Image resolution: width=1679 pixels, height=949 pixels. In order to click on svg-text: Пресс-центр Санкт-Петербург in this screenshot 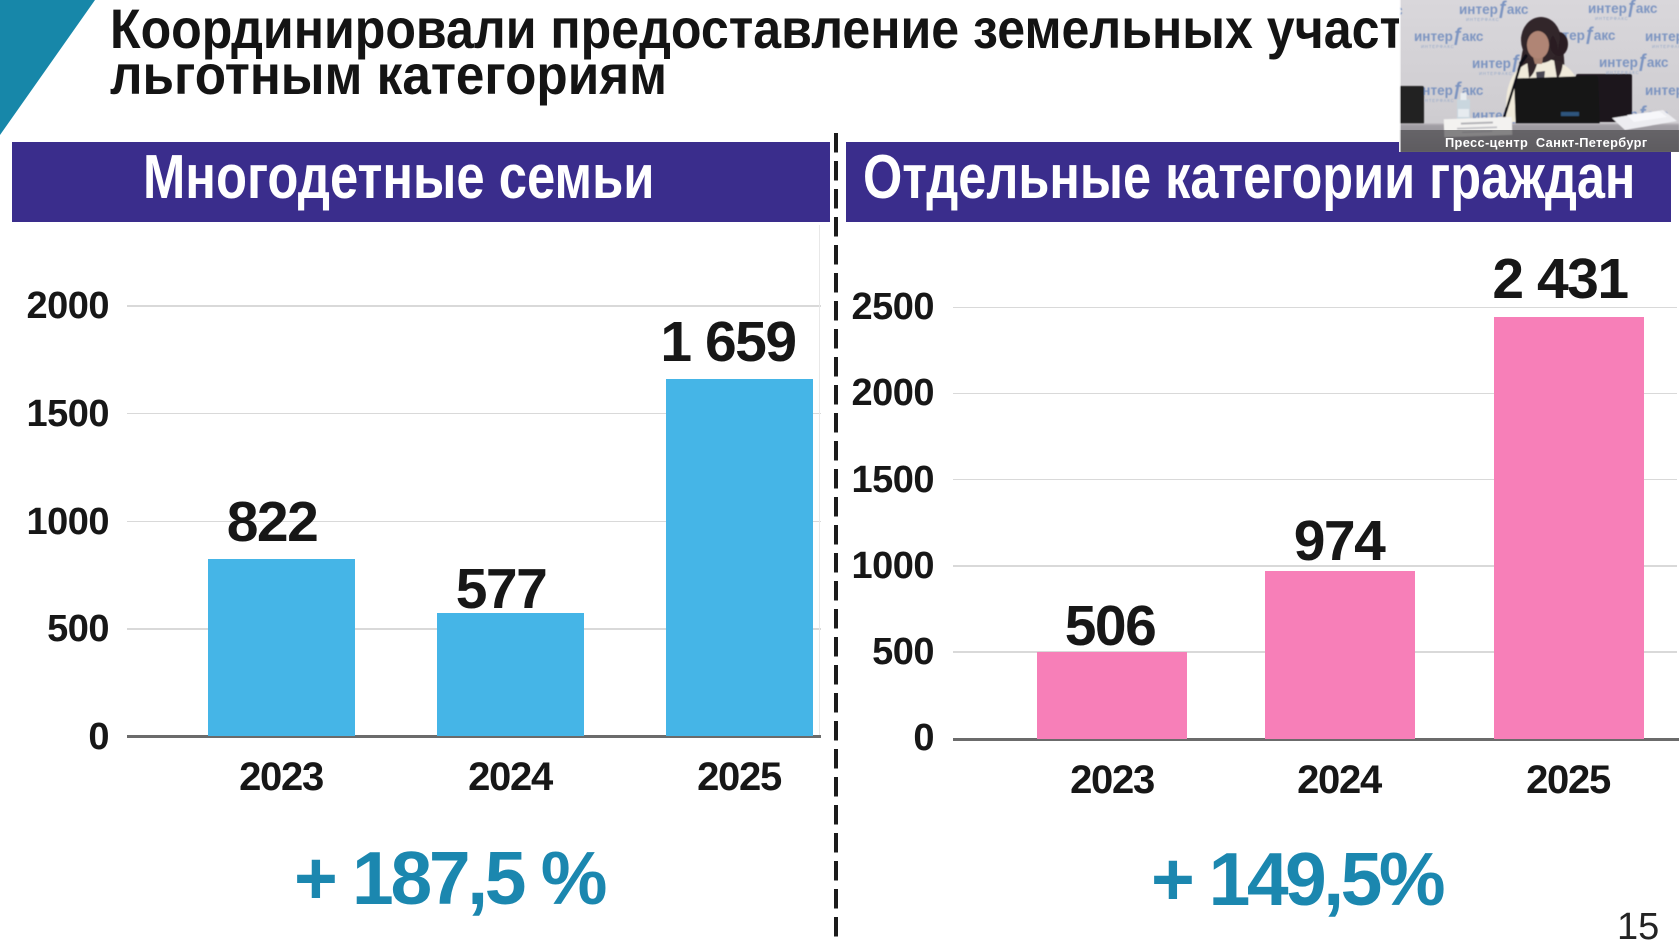, I will do `click(1546, 142)`.